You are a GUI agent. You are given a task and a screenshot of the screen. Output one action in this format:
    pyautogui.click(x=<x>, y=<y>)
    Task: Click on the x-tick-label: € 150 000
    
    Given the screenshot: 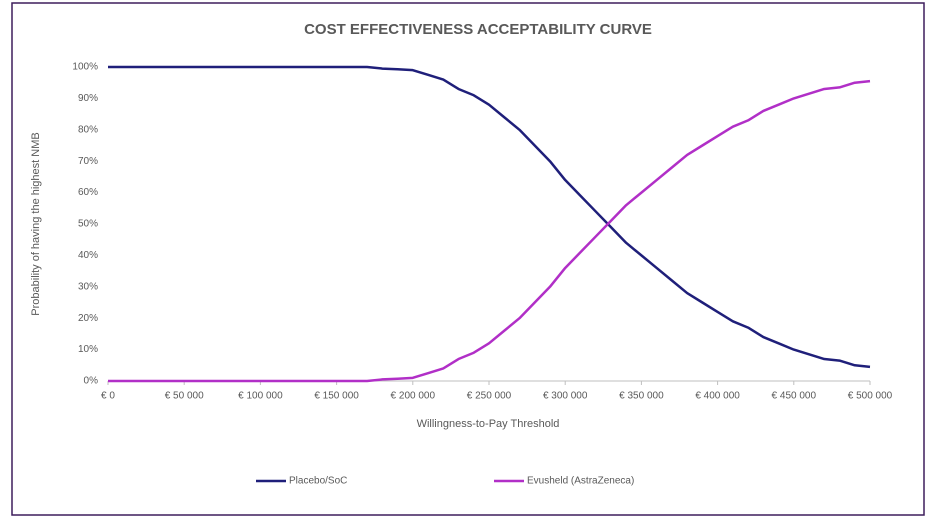 What is the action you would take?
    pyautogui.click(x=336, y=396)
    